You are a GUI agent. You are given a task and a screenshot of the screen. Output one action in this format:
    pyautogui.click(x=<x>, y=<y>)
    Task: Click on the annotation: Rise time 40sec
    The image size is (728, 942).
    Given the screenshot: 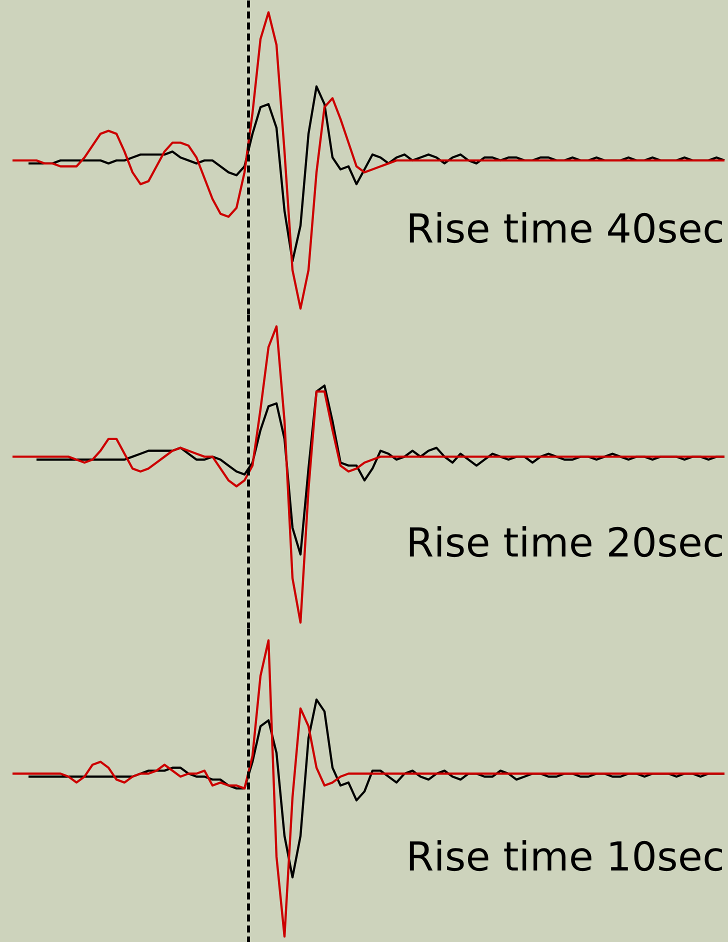 What is the action you would take?
    pyautogui.click(x=565, y=229)
    